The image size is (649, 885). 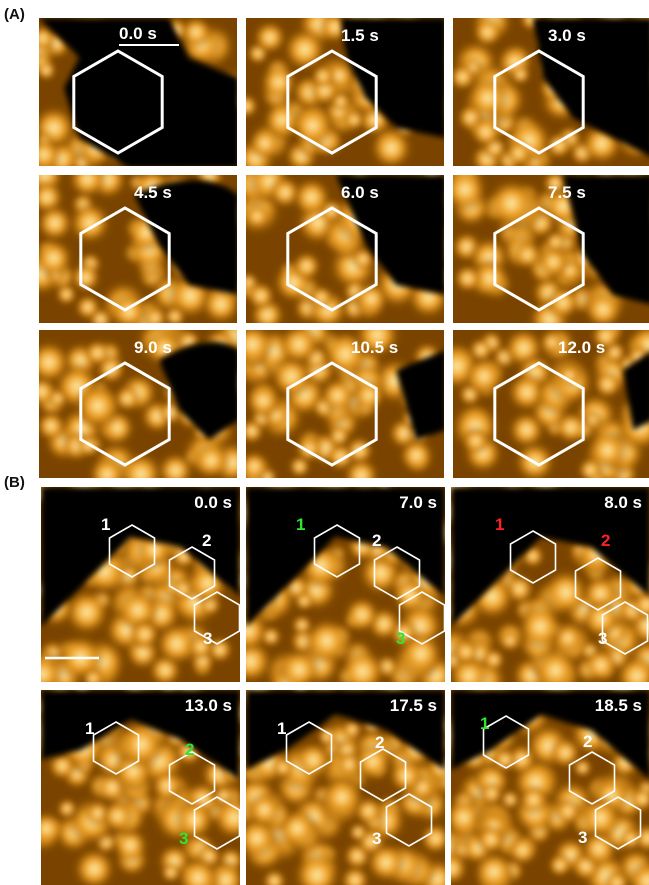 I want to click on timestamp: 6.0 s, so click(x=360, y=192).